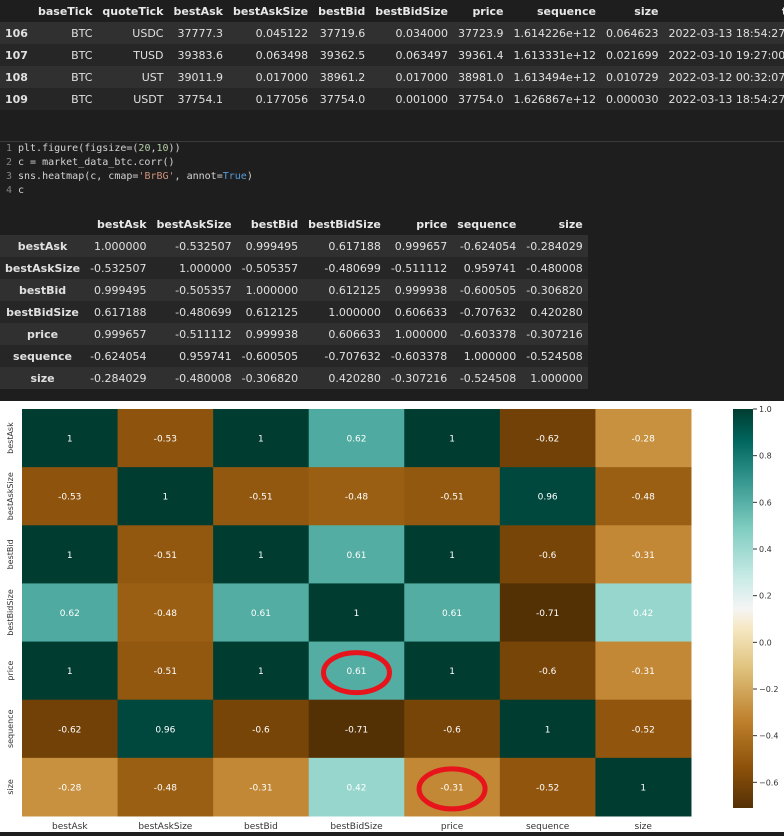  What do you see at coordinates (352, 356) in the screenshot?
I see `table-cell: -0.707632` at bounding box center [352, 356].